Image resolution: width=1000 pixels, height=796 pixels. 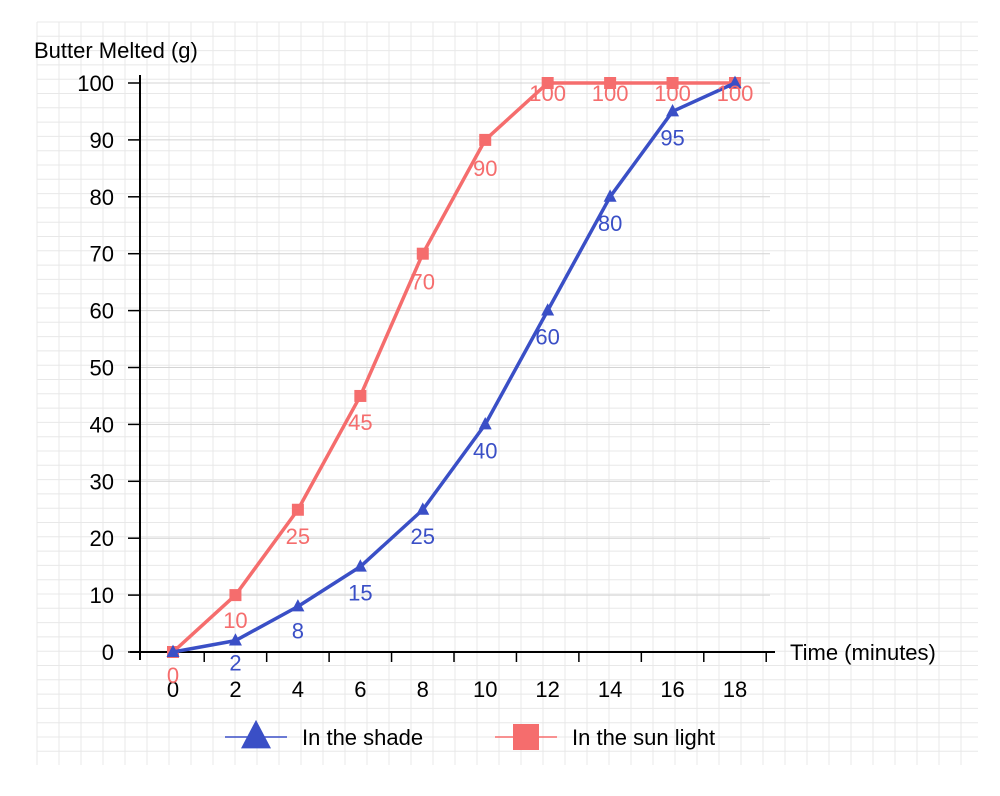 I want to click on x-tick-label: 6, so click(x=360, y=689).